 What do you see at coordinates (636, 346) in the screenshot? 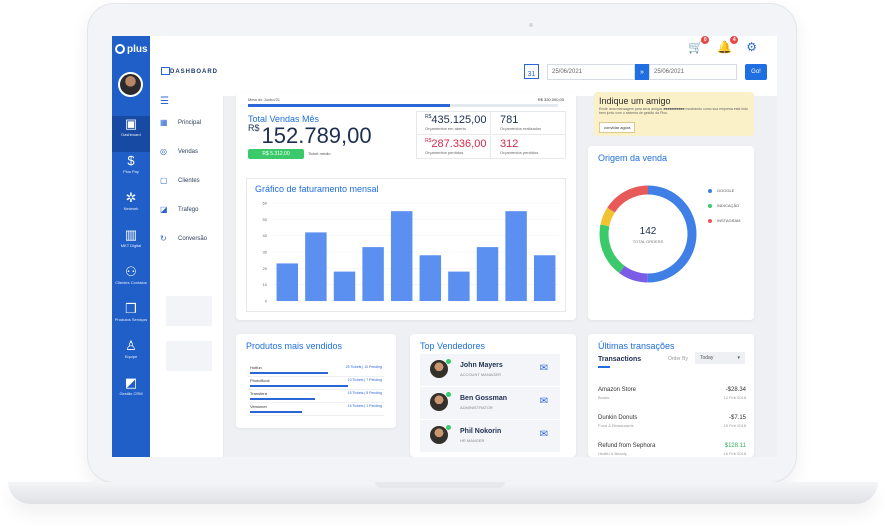
I see `transactions-title: Últimas transações` at bounding box center [636, 346].